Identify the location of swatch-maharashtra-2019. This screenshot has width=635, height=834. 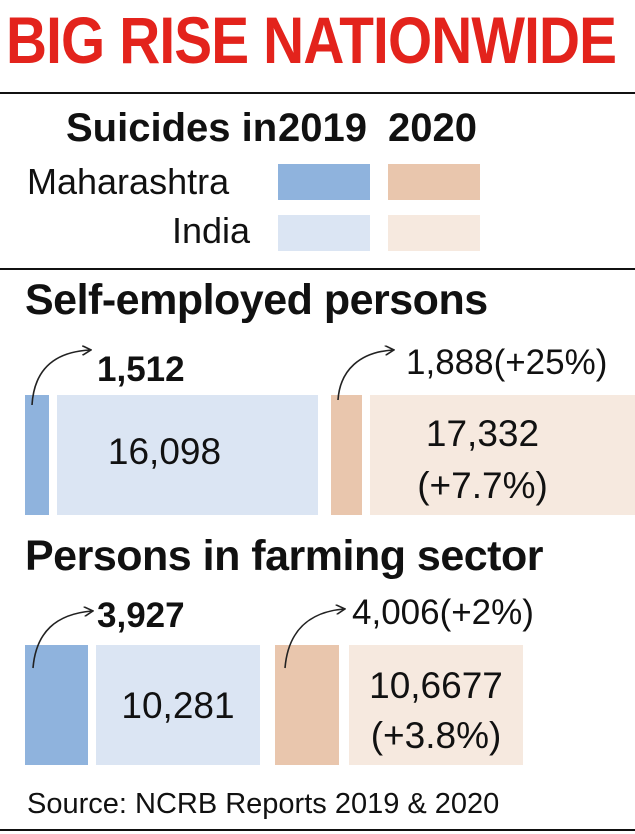
(324, 182).